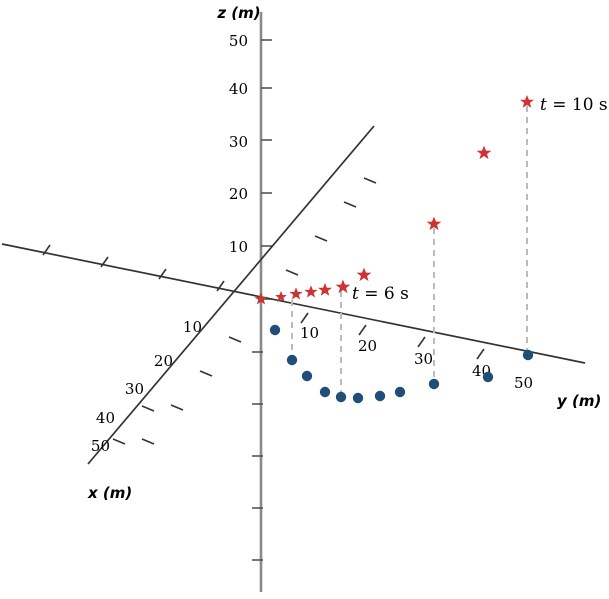  I want to click on z-tick-10: 10, so click(238, 247).